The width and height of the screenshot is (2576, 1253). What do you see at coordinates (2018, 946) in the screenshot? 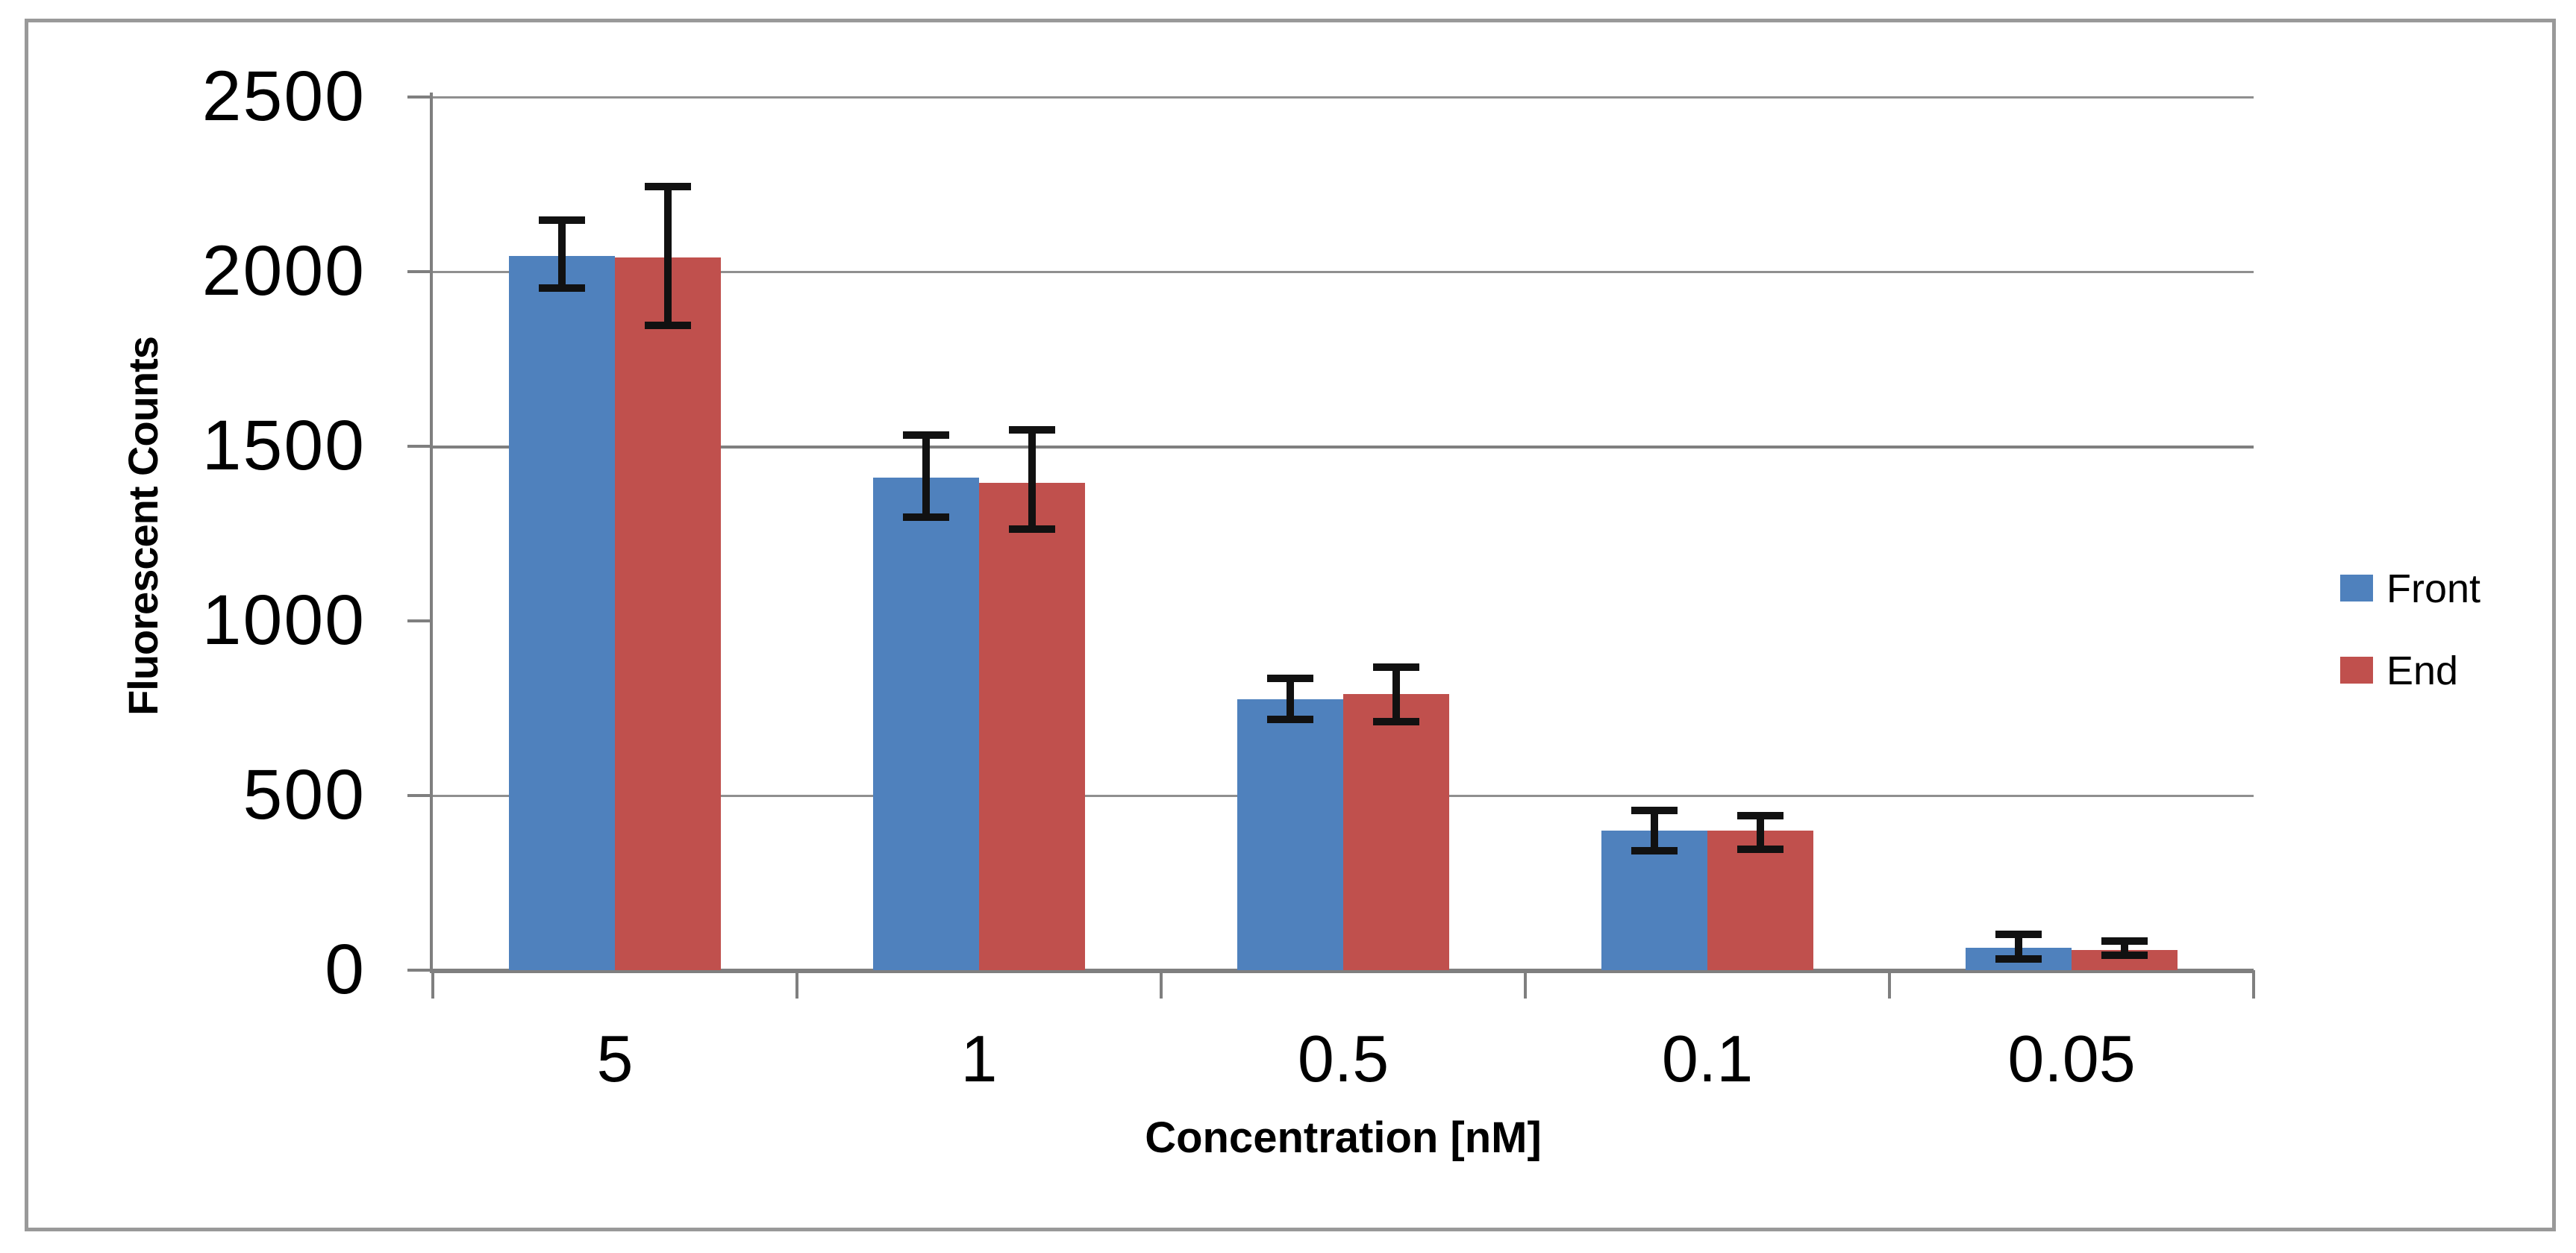
I see `error-bar-front-0.05` at bounding box center [2018, 946].